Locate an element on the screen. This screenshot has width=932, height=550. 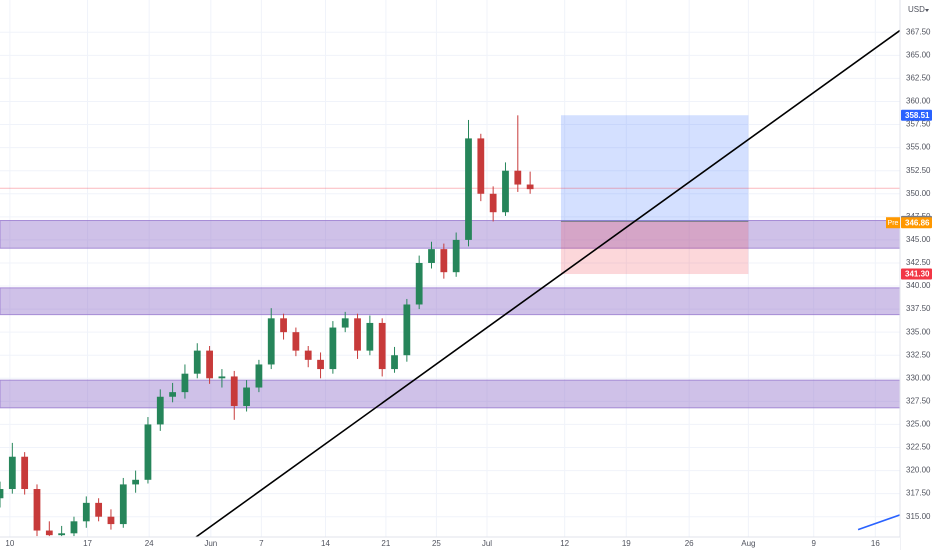
session-badge is located at coordinates (893, 223).